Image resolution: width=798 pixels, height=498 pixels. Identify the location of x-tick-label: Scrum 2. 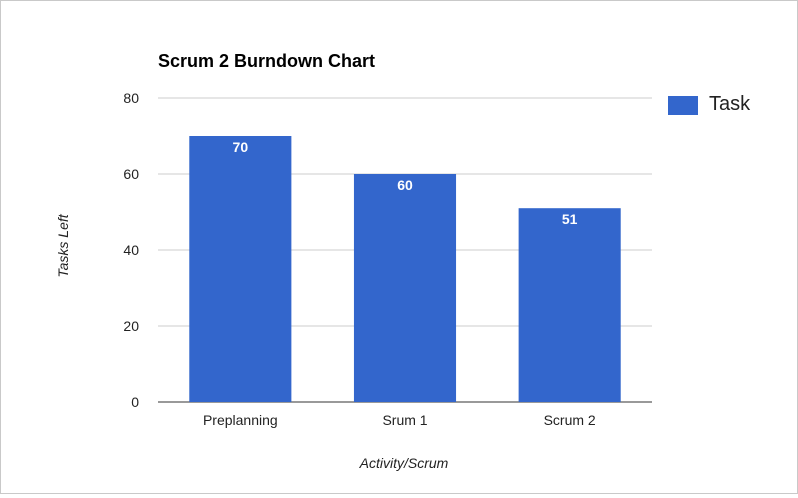
(570, 420).